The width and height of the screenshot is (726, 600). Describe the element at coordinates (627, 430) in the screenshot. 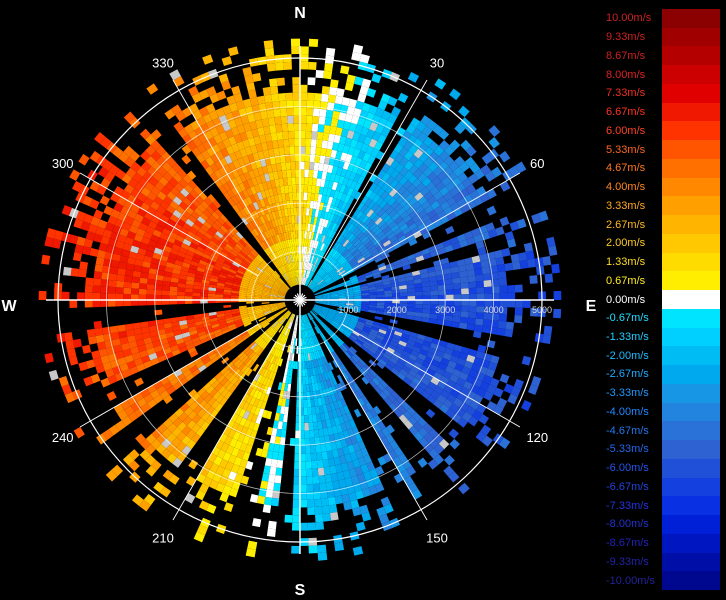

I see `colorbar-label: -4.67m/s` at that location.